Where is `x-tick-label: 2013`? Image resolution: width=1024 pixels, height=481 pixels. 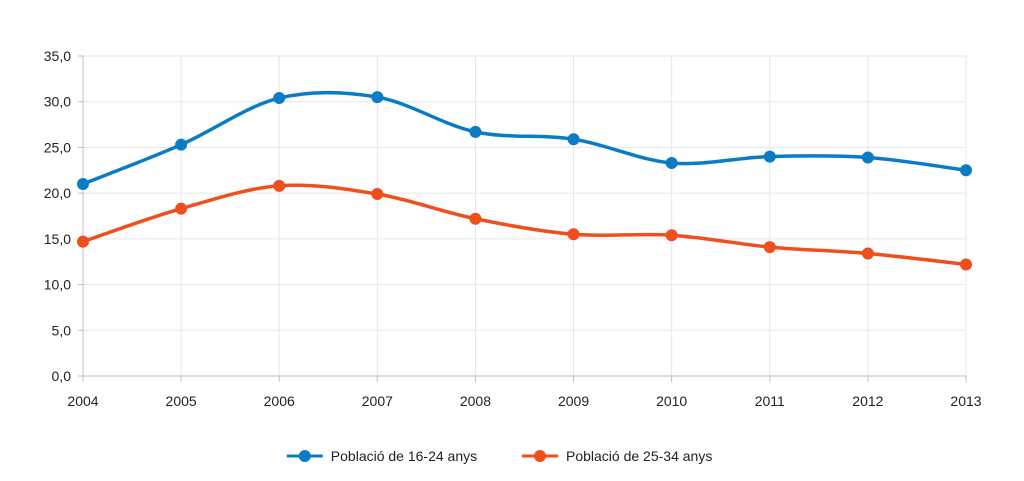 x-tick-label: 2013 is located at coordinates (965, 401).